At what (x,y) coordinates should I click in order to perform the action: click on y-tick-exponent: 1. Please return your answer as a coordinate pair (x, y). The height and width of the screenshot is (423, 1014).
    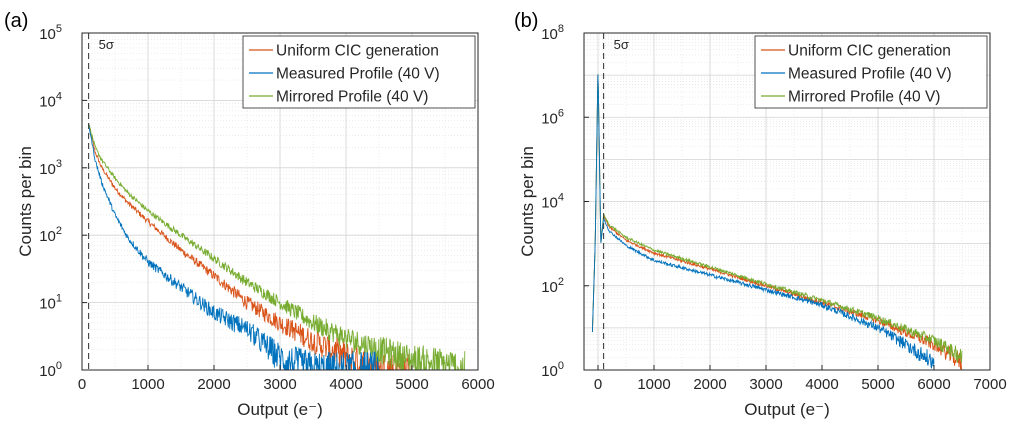
    Looking at the image, I should click on (59, 299).